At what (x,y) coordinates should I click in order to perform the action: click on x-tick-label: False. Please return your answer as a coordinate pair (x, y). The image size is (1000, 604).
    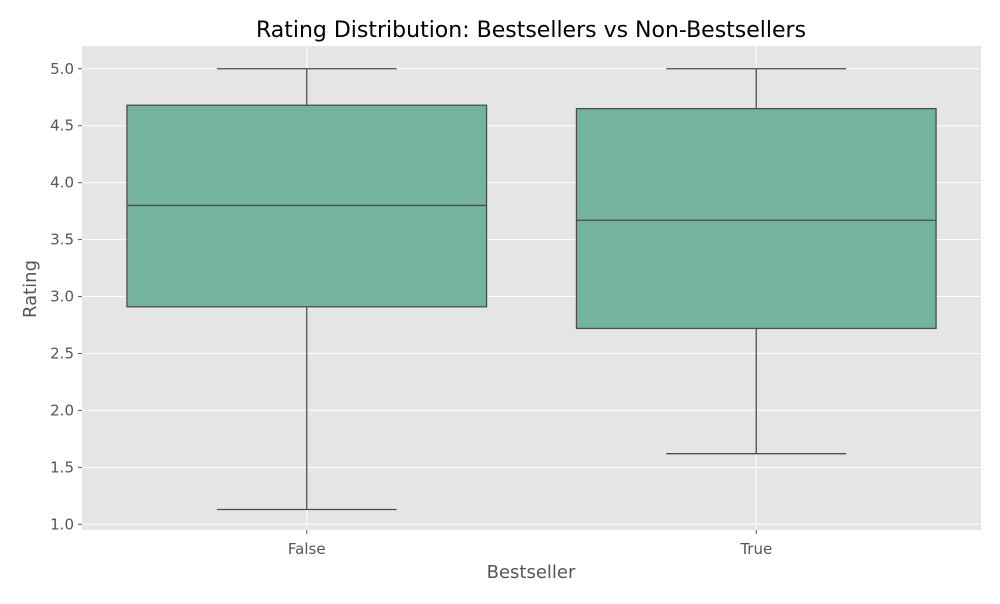
    Looking at the image, I should click on (307, 549).